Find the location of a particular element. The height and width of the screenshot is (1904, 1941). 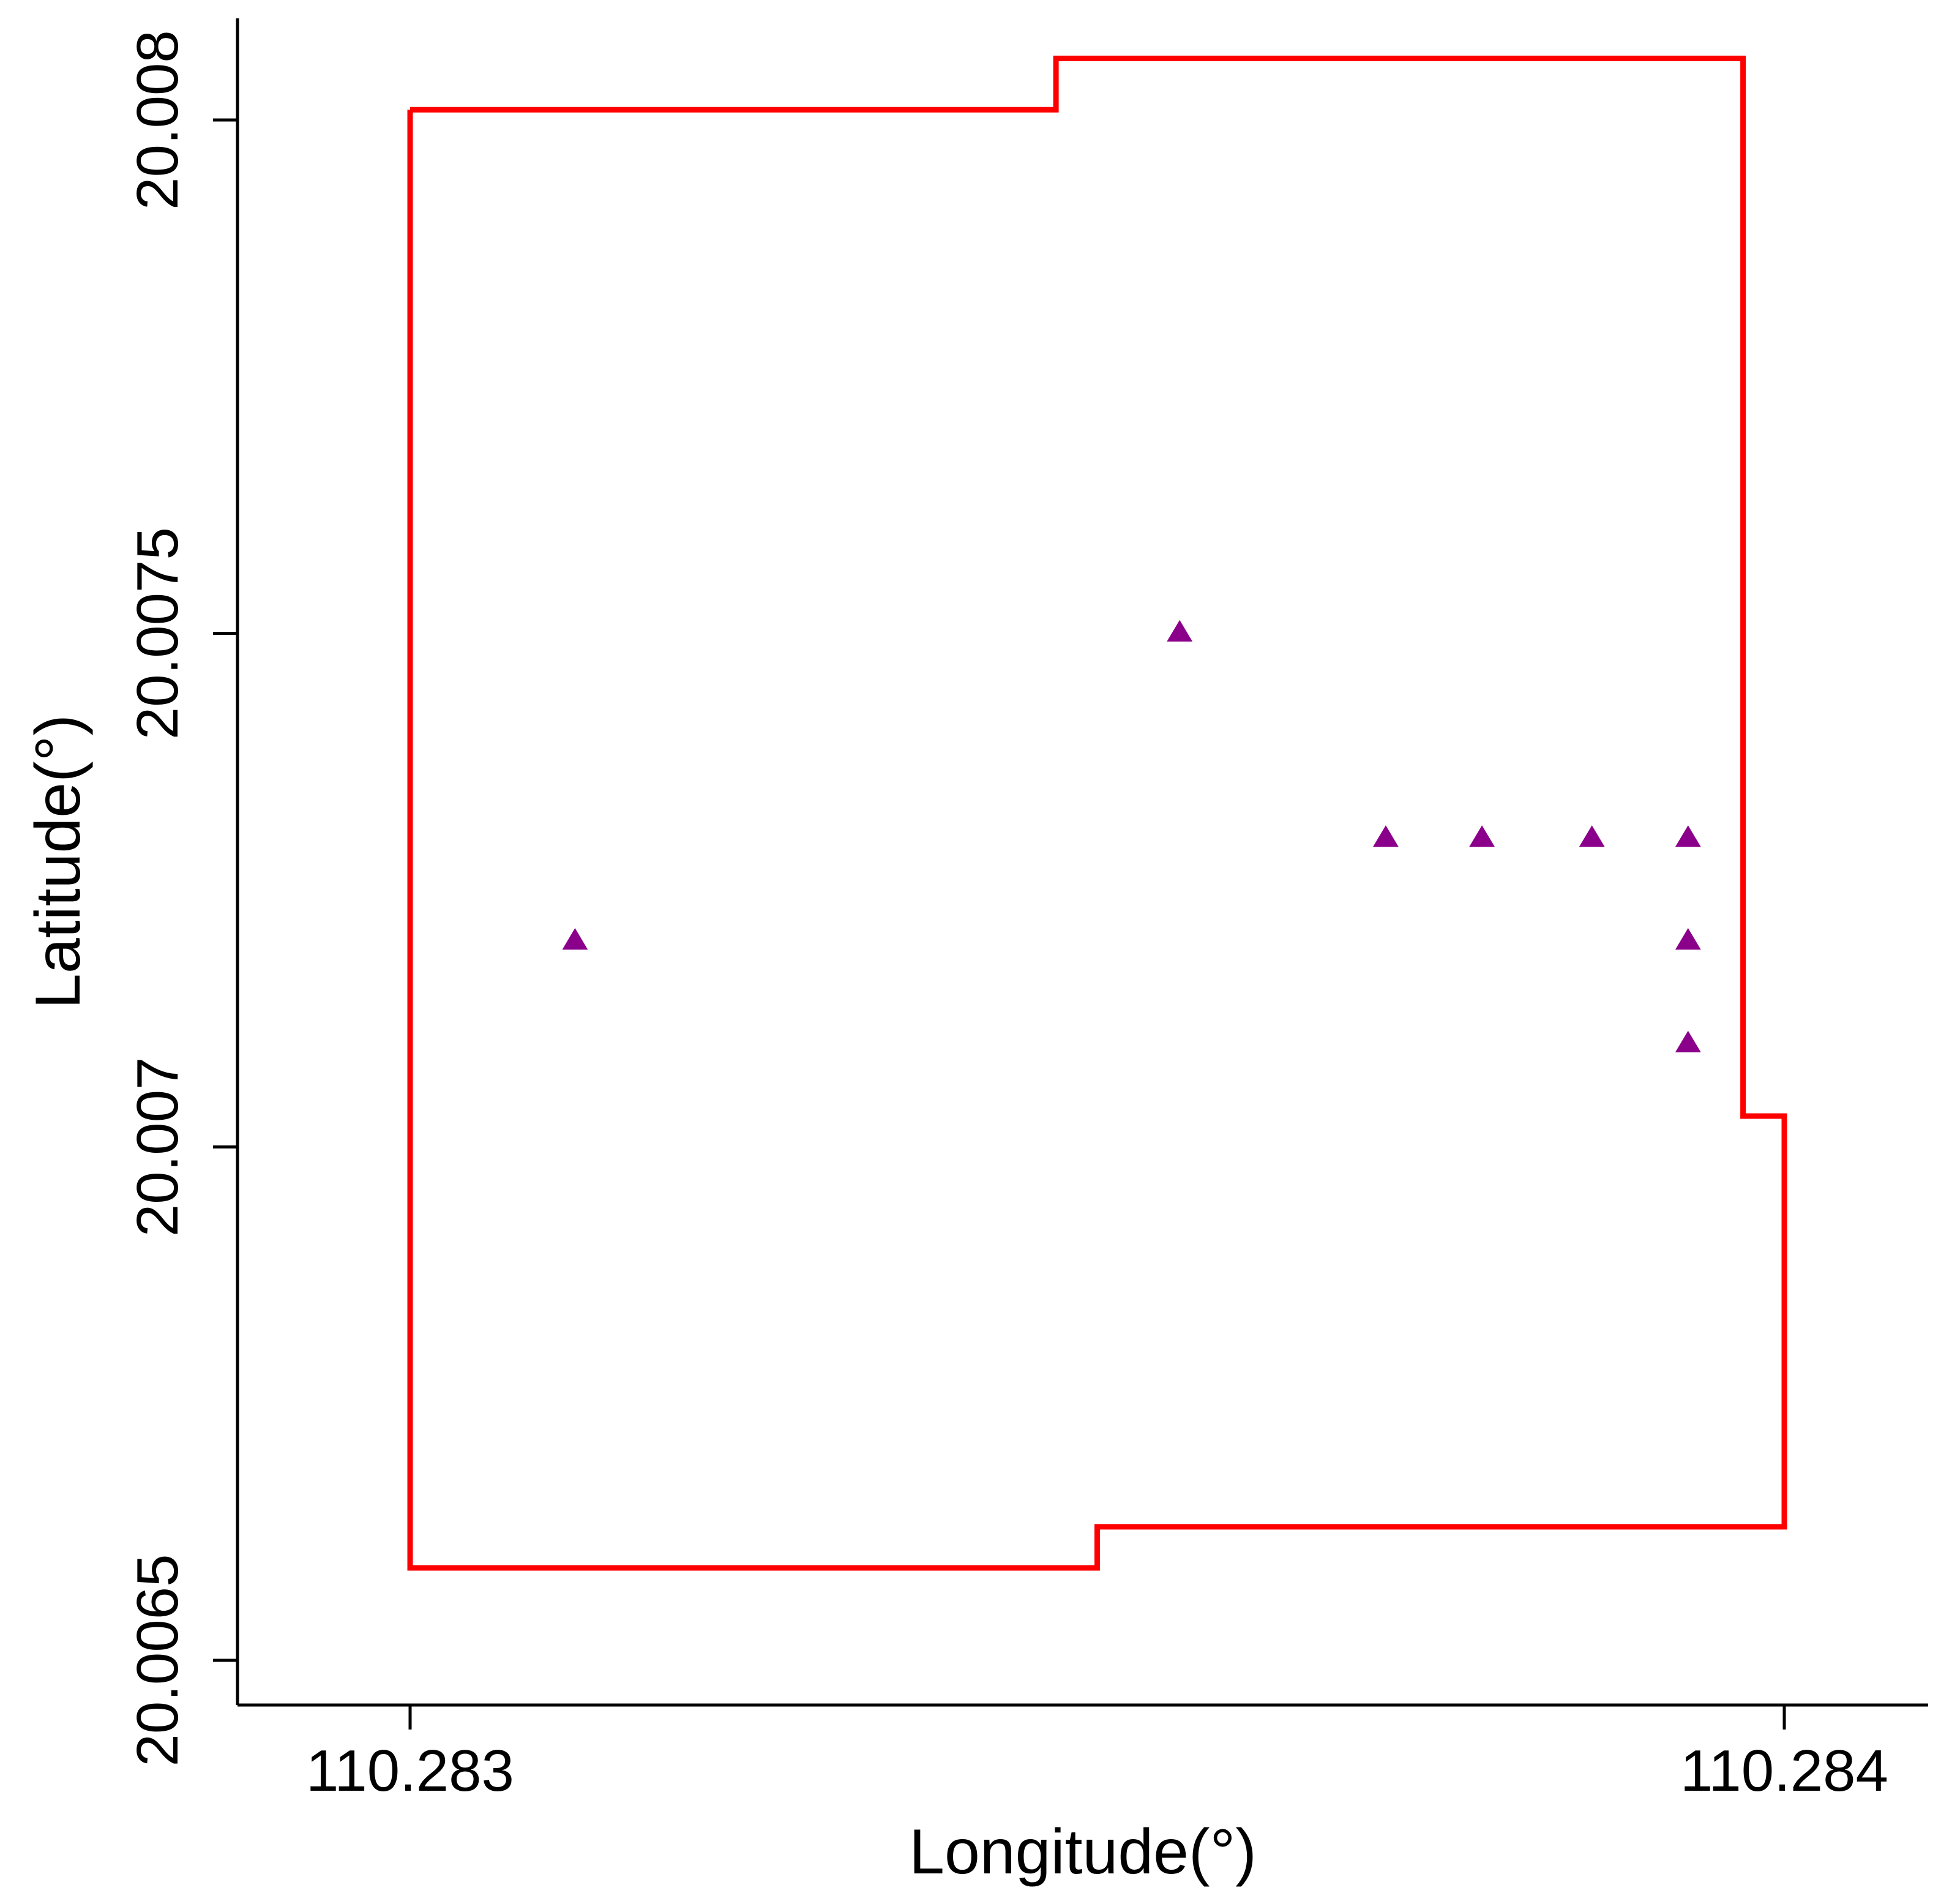

y-tick-label: 20.007 is located at coordinates (157, 1147).